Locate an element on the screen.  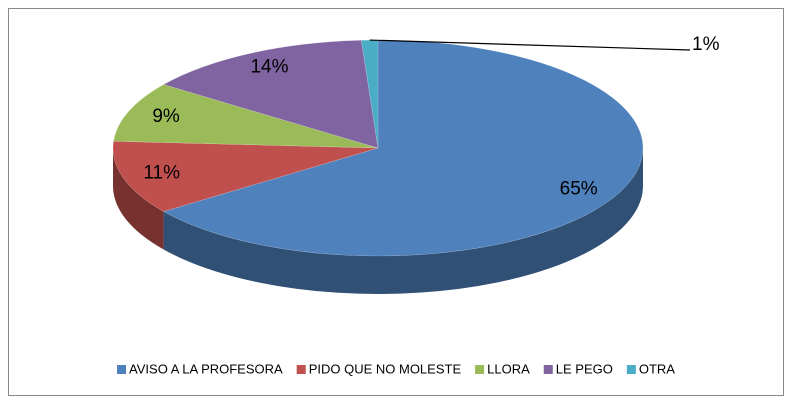
legend-label: LLORA is located at coordinates (508, 368).